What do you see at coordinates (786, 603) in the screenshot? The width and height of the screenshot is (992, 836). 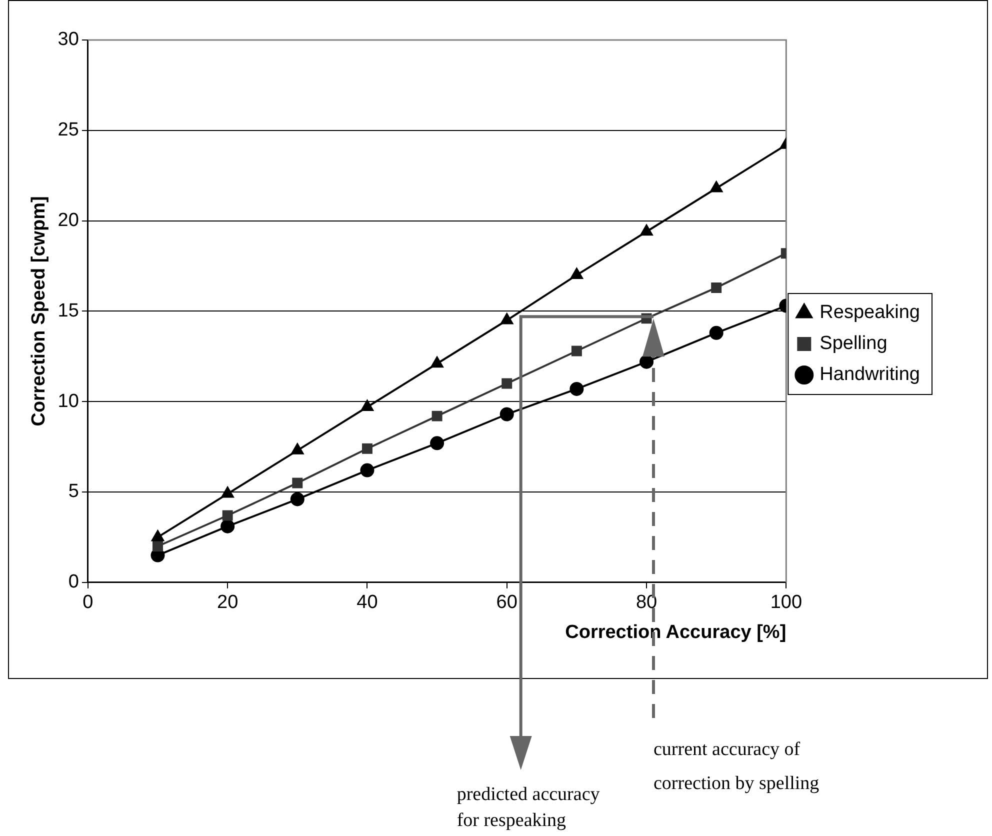 I see `x-tick-label: 100` at bounding box center [786, 603].